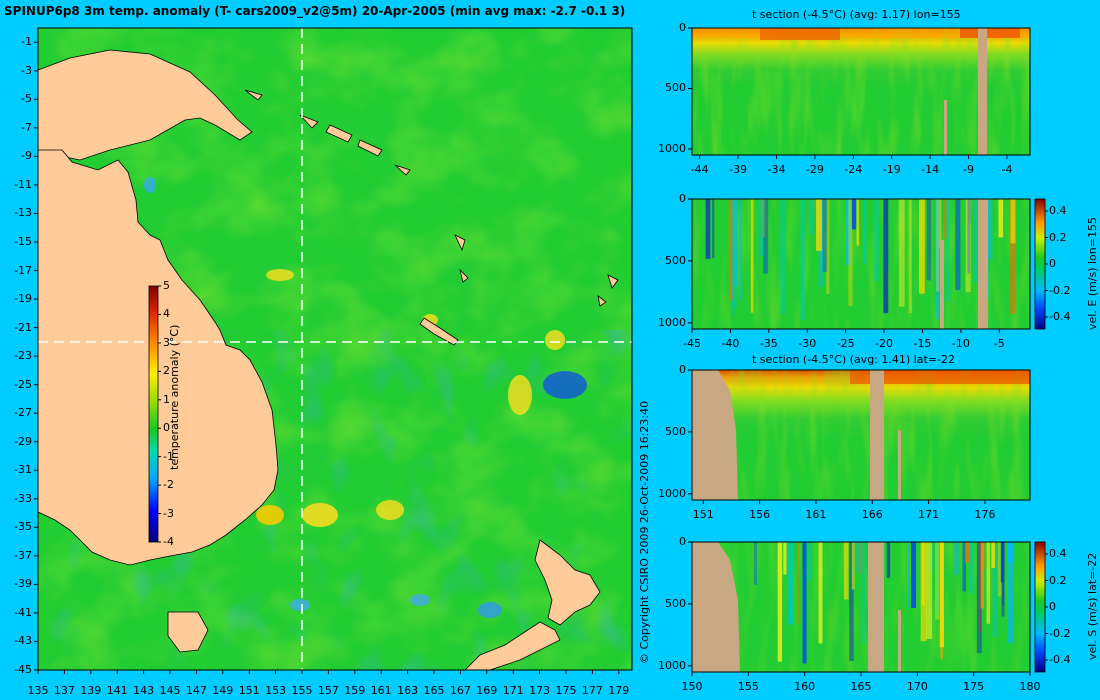  Describe the element at coordinates (1092, 606) in the screenshot. I see `vel-s-colorbar-label: vel. S (m/s) lat=-22` at that location.